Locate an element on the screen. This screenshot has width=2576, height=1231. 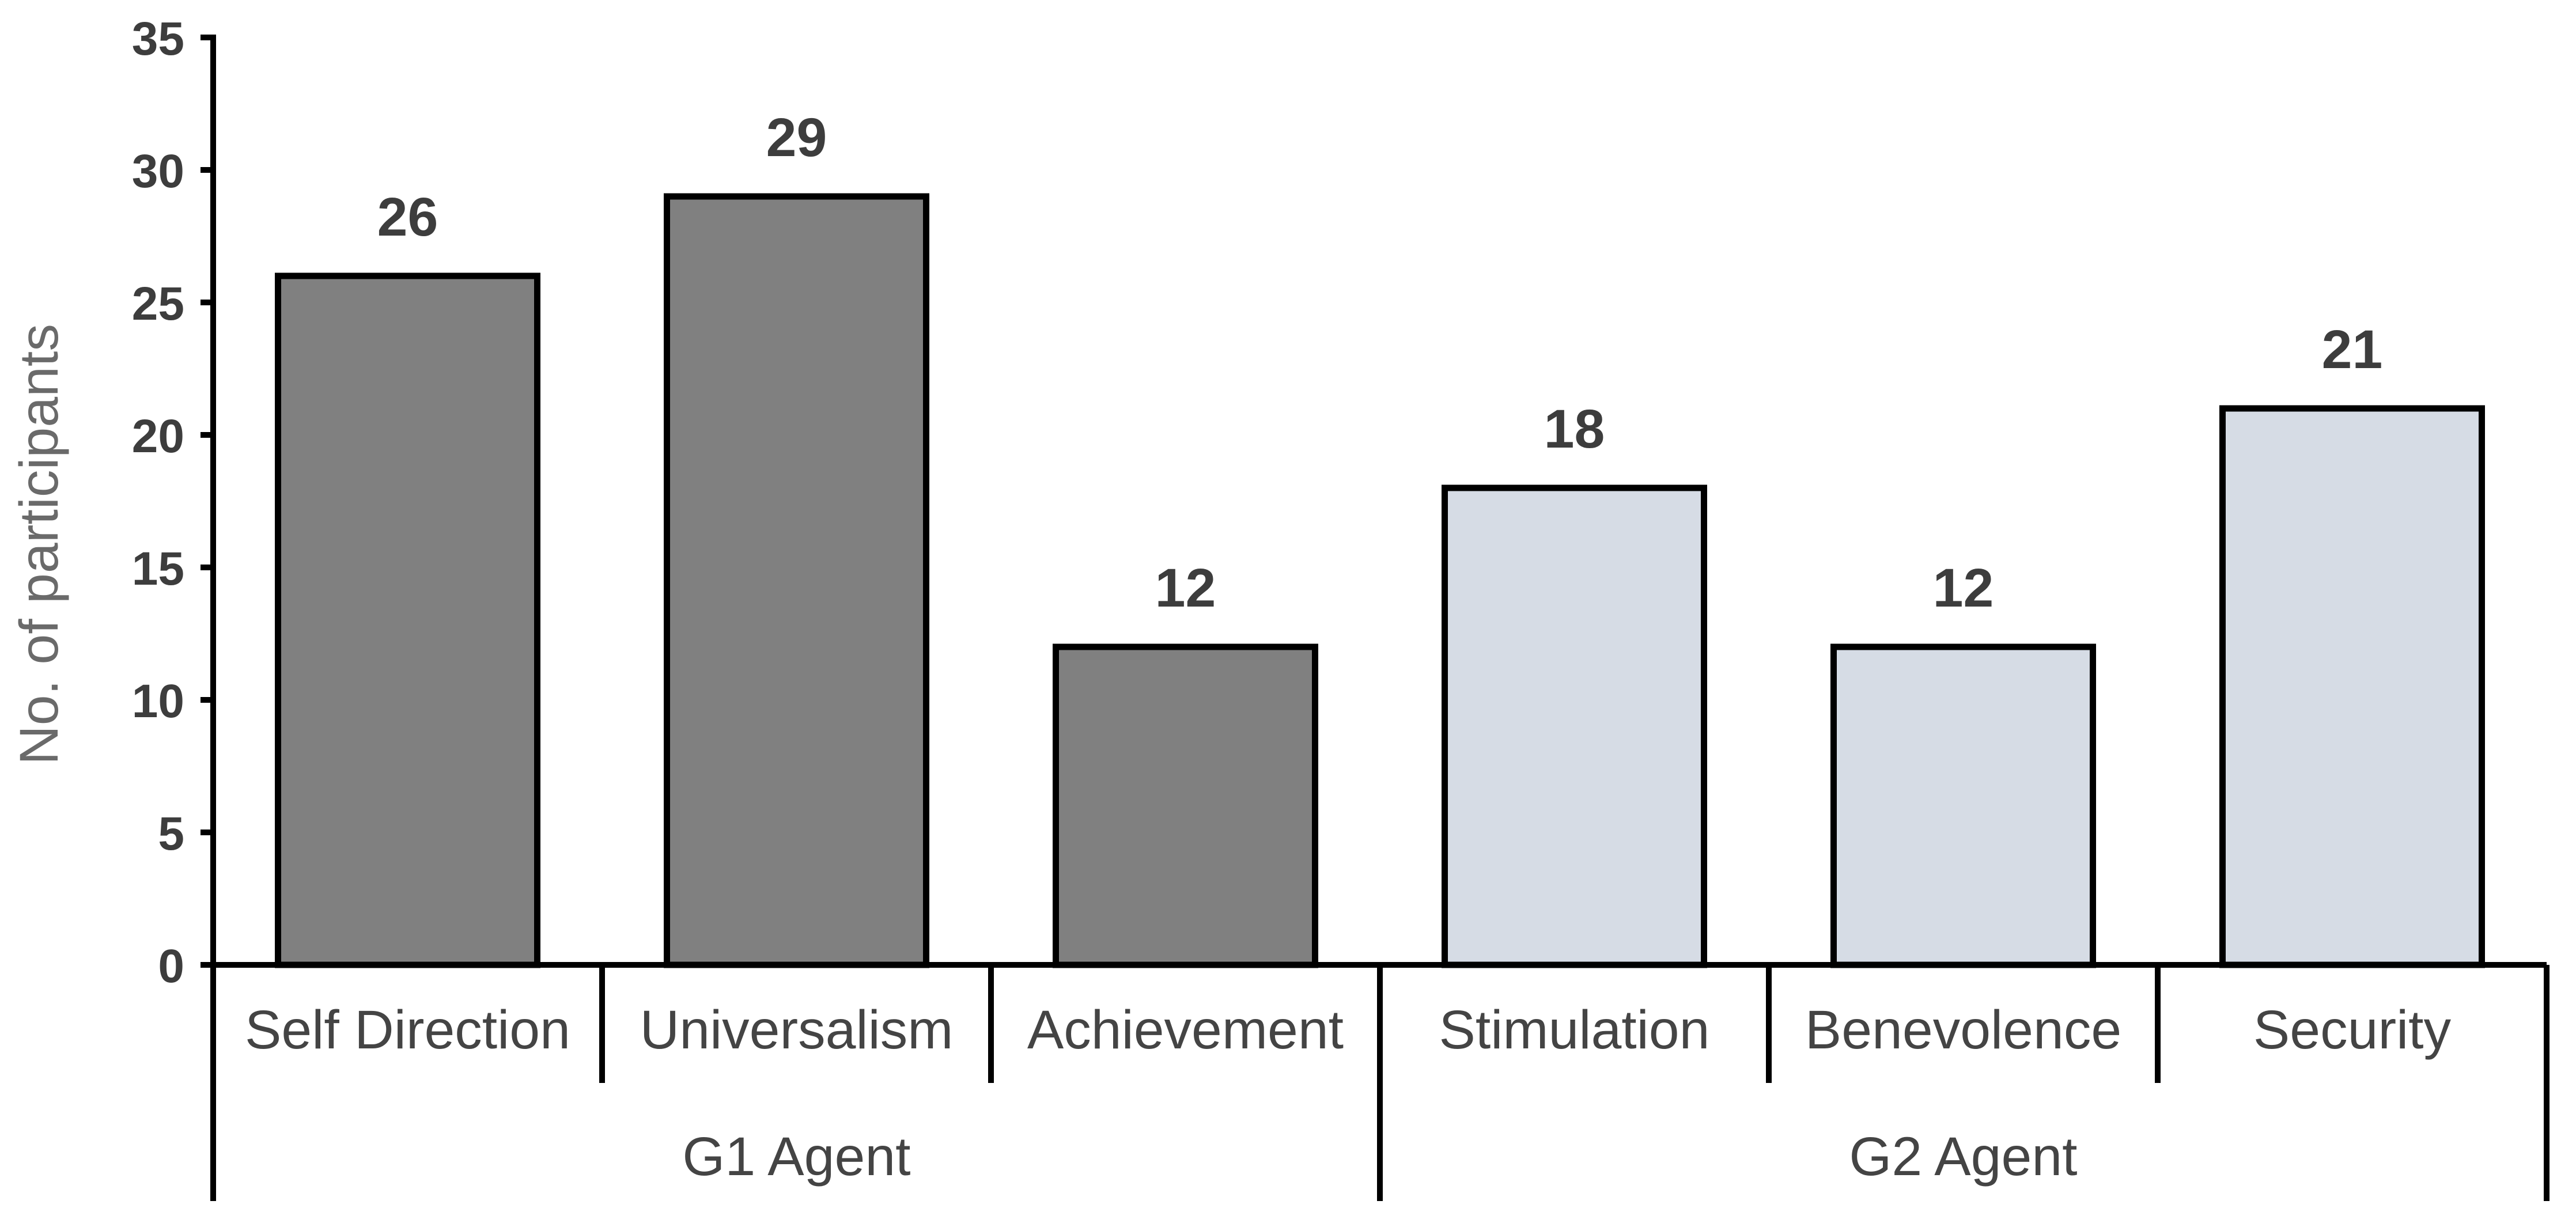
data-label: 18 is located at coordinates (1574, 429).